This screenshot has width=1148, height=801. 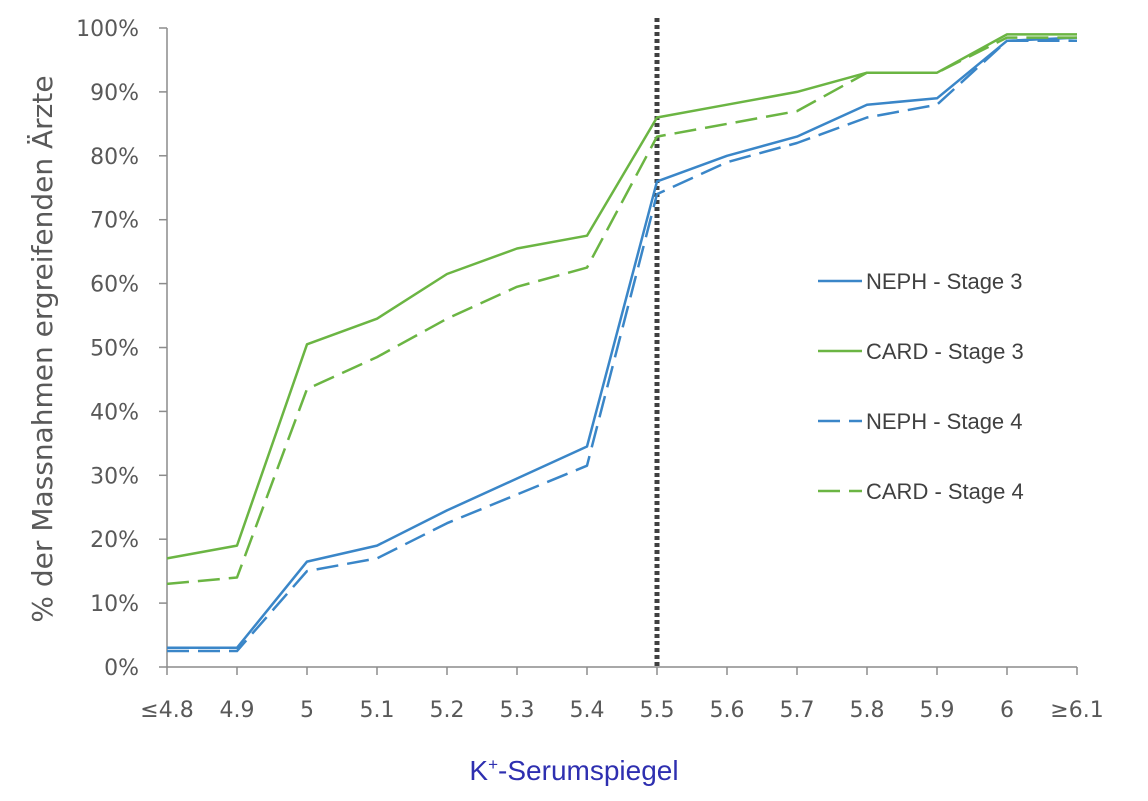 What do you see at coordinates (114, 221) in the screenshot?
I see `y-tick-label: 70%` at bounding box center [114, 221].